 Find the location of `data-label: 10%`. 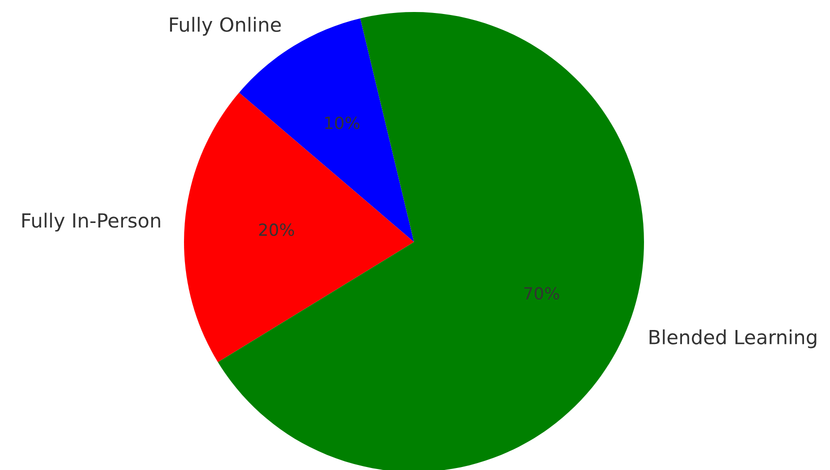

data-label: 10% is located at coordinates (342, 123).